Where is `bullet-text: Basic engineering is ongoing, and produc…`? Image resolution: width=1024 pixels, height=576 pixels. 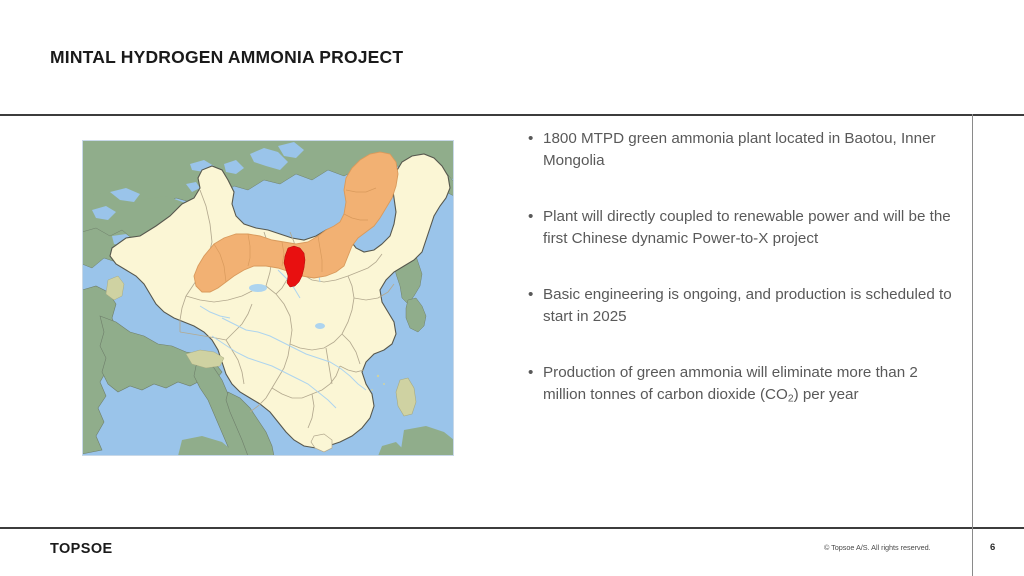 bullet-text: Basic engineering is ongoing, and produc… is located at coordinates (747, 305).